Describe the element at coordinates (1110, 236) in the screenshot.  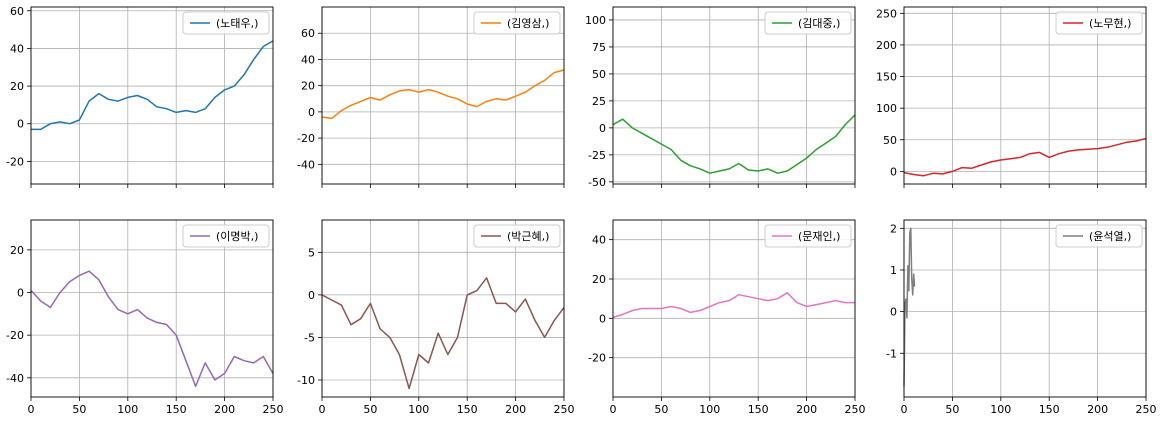
I see `legend-label: (윤석열,)` at that location.